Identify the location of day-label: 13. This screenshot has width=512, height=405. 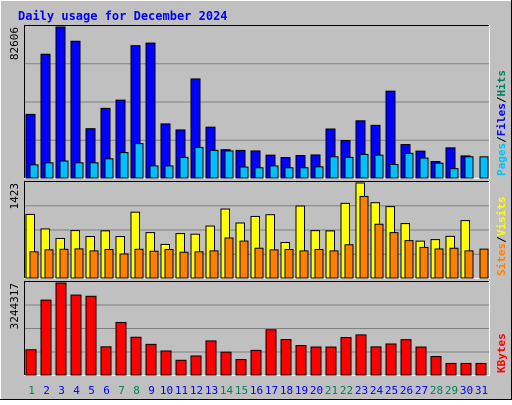
(211, 390).